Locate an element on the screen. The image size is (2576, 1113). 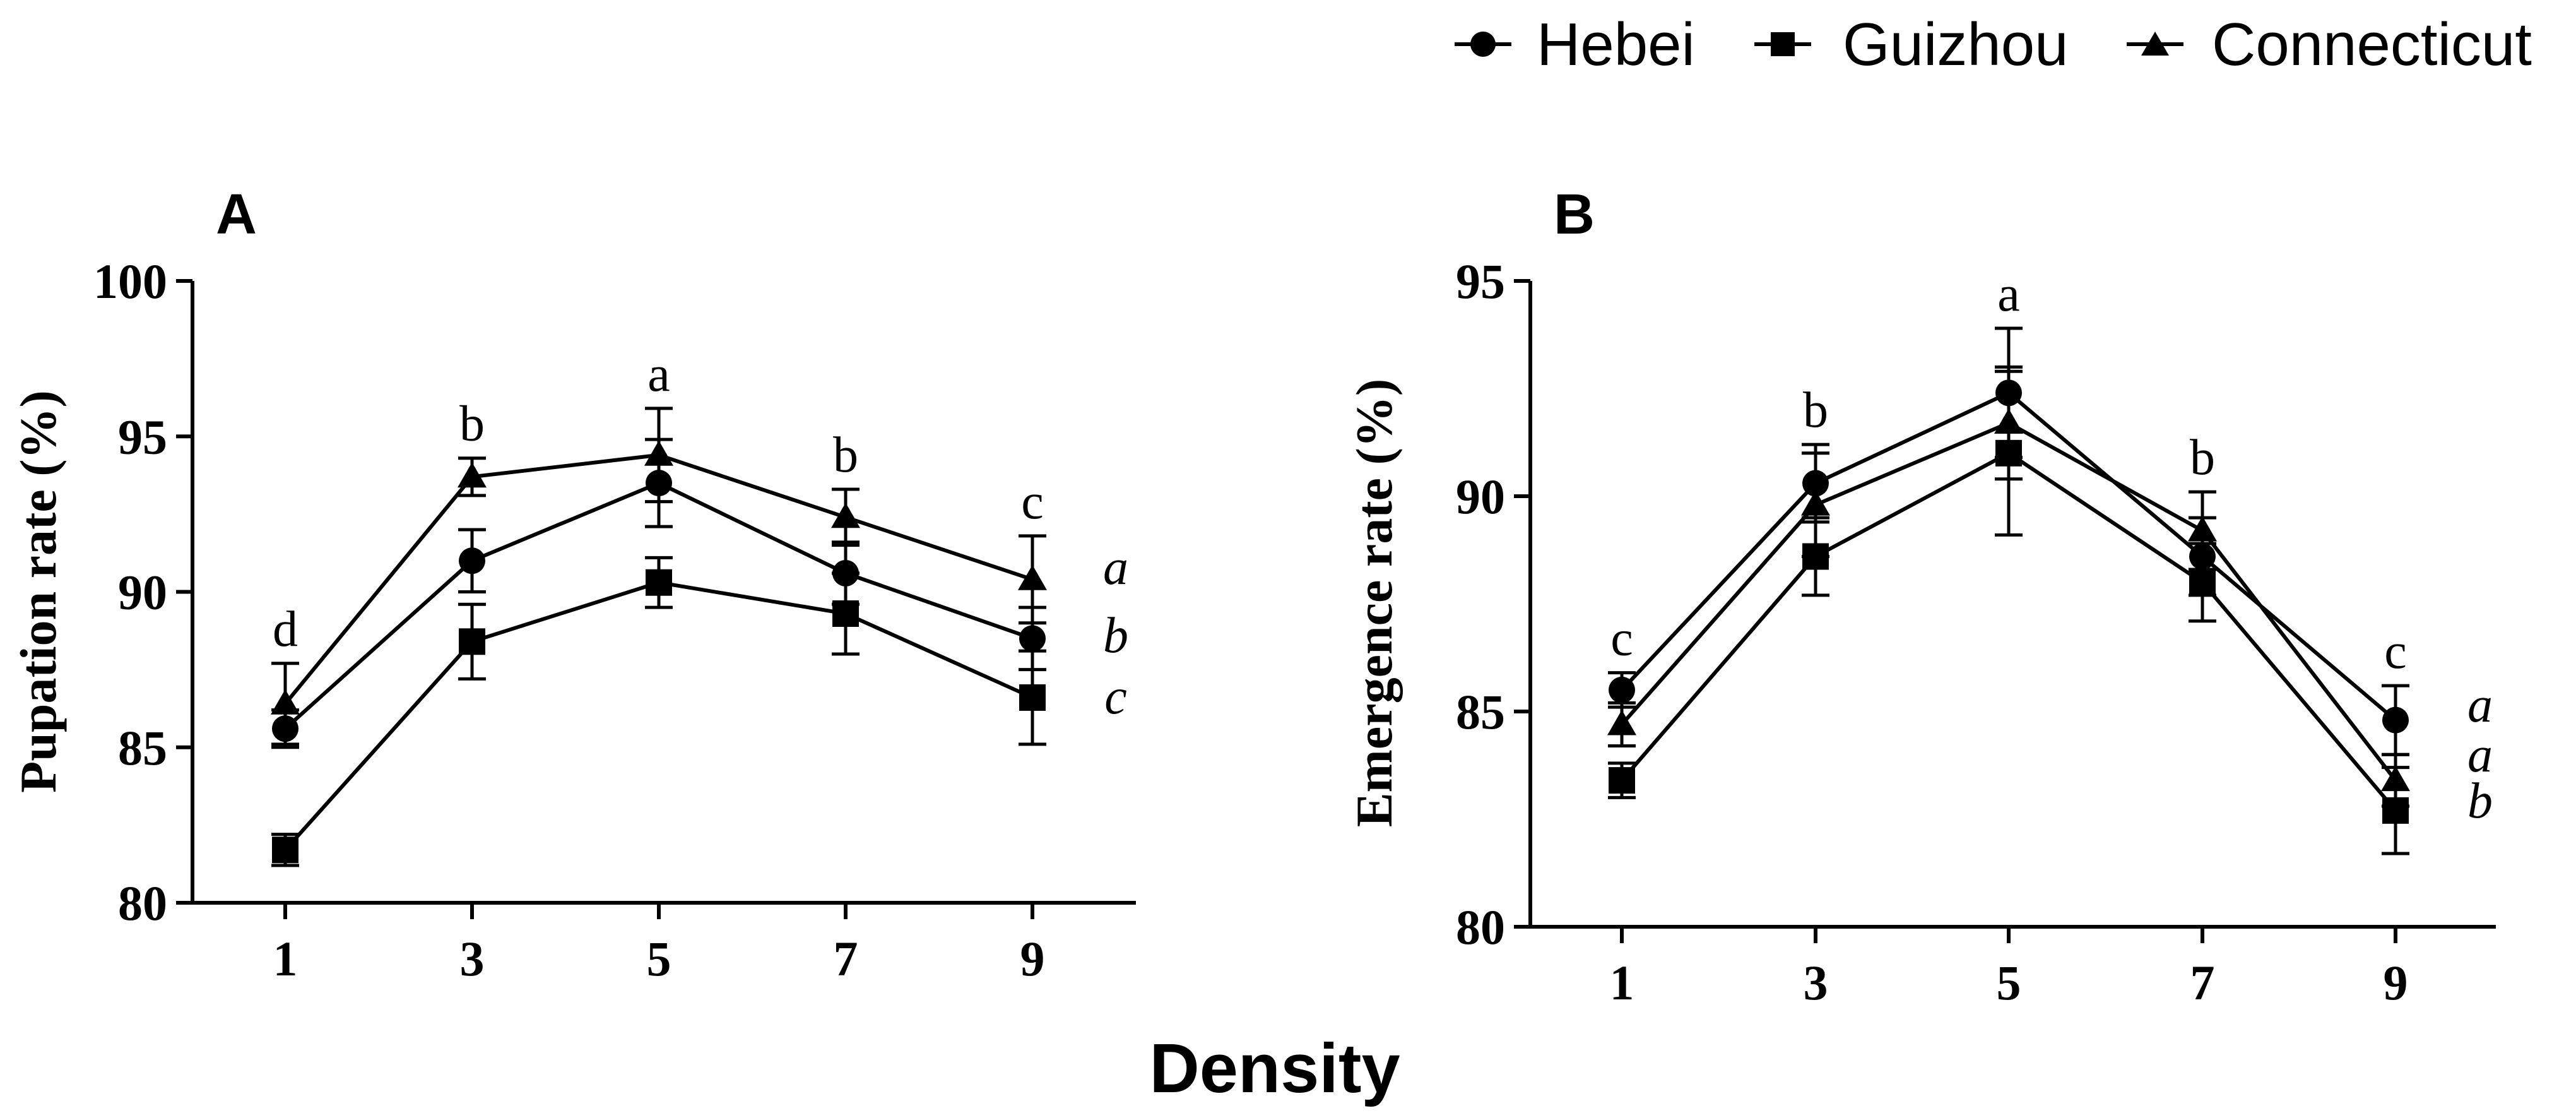
legend-marker-circle is located at coordinates (1483, 44).